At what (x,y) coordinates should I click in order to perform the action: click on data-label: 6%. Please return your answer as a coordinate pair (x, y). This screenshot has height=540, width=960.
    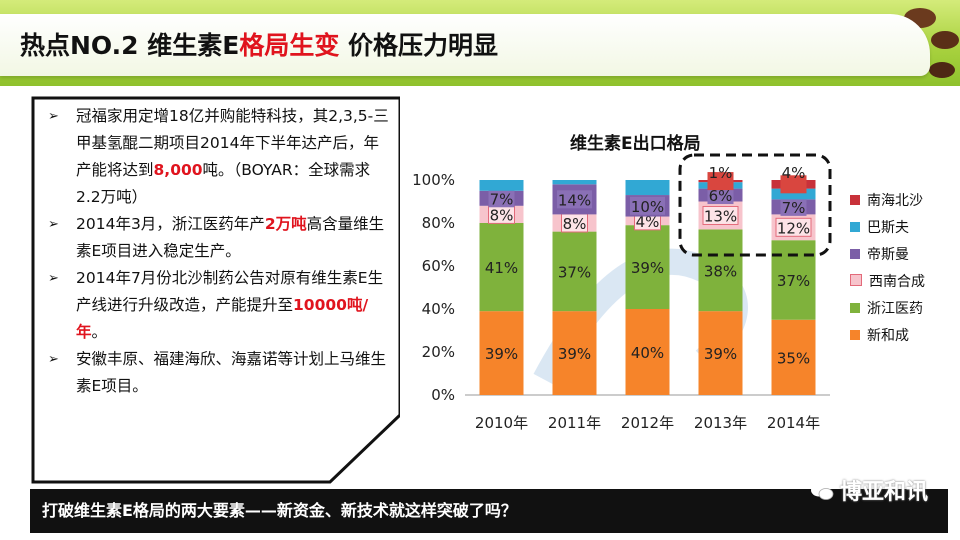
    Looking at the image, I should click on (721, 196).